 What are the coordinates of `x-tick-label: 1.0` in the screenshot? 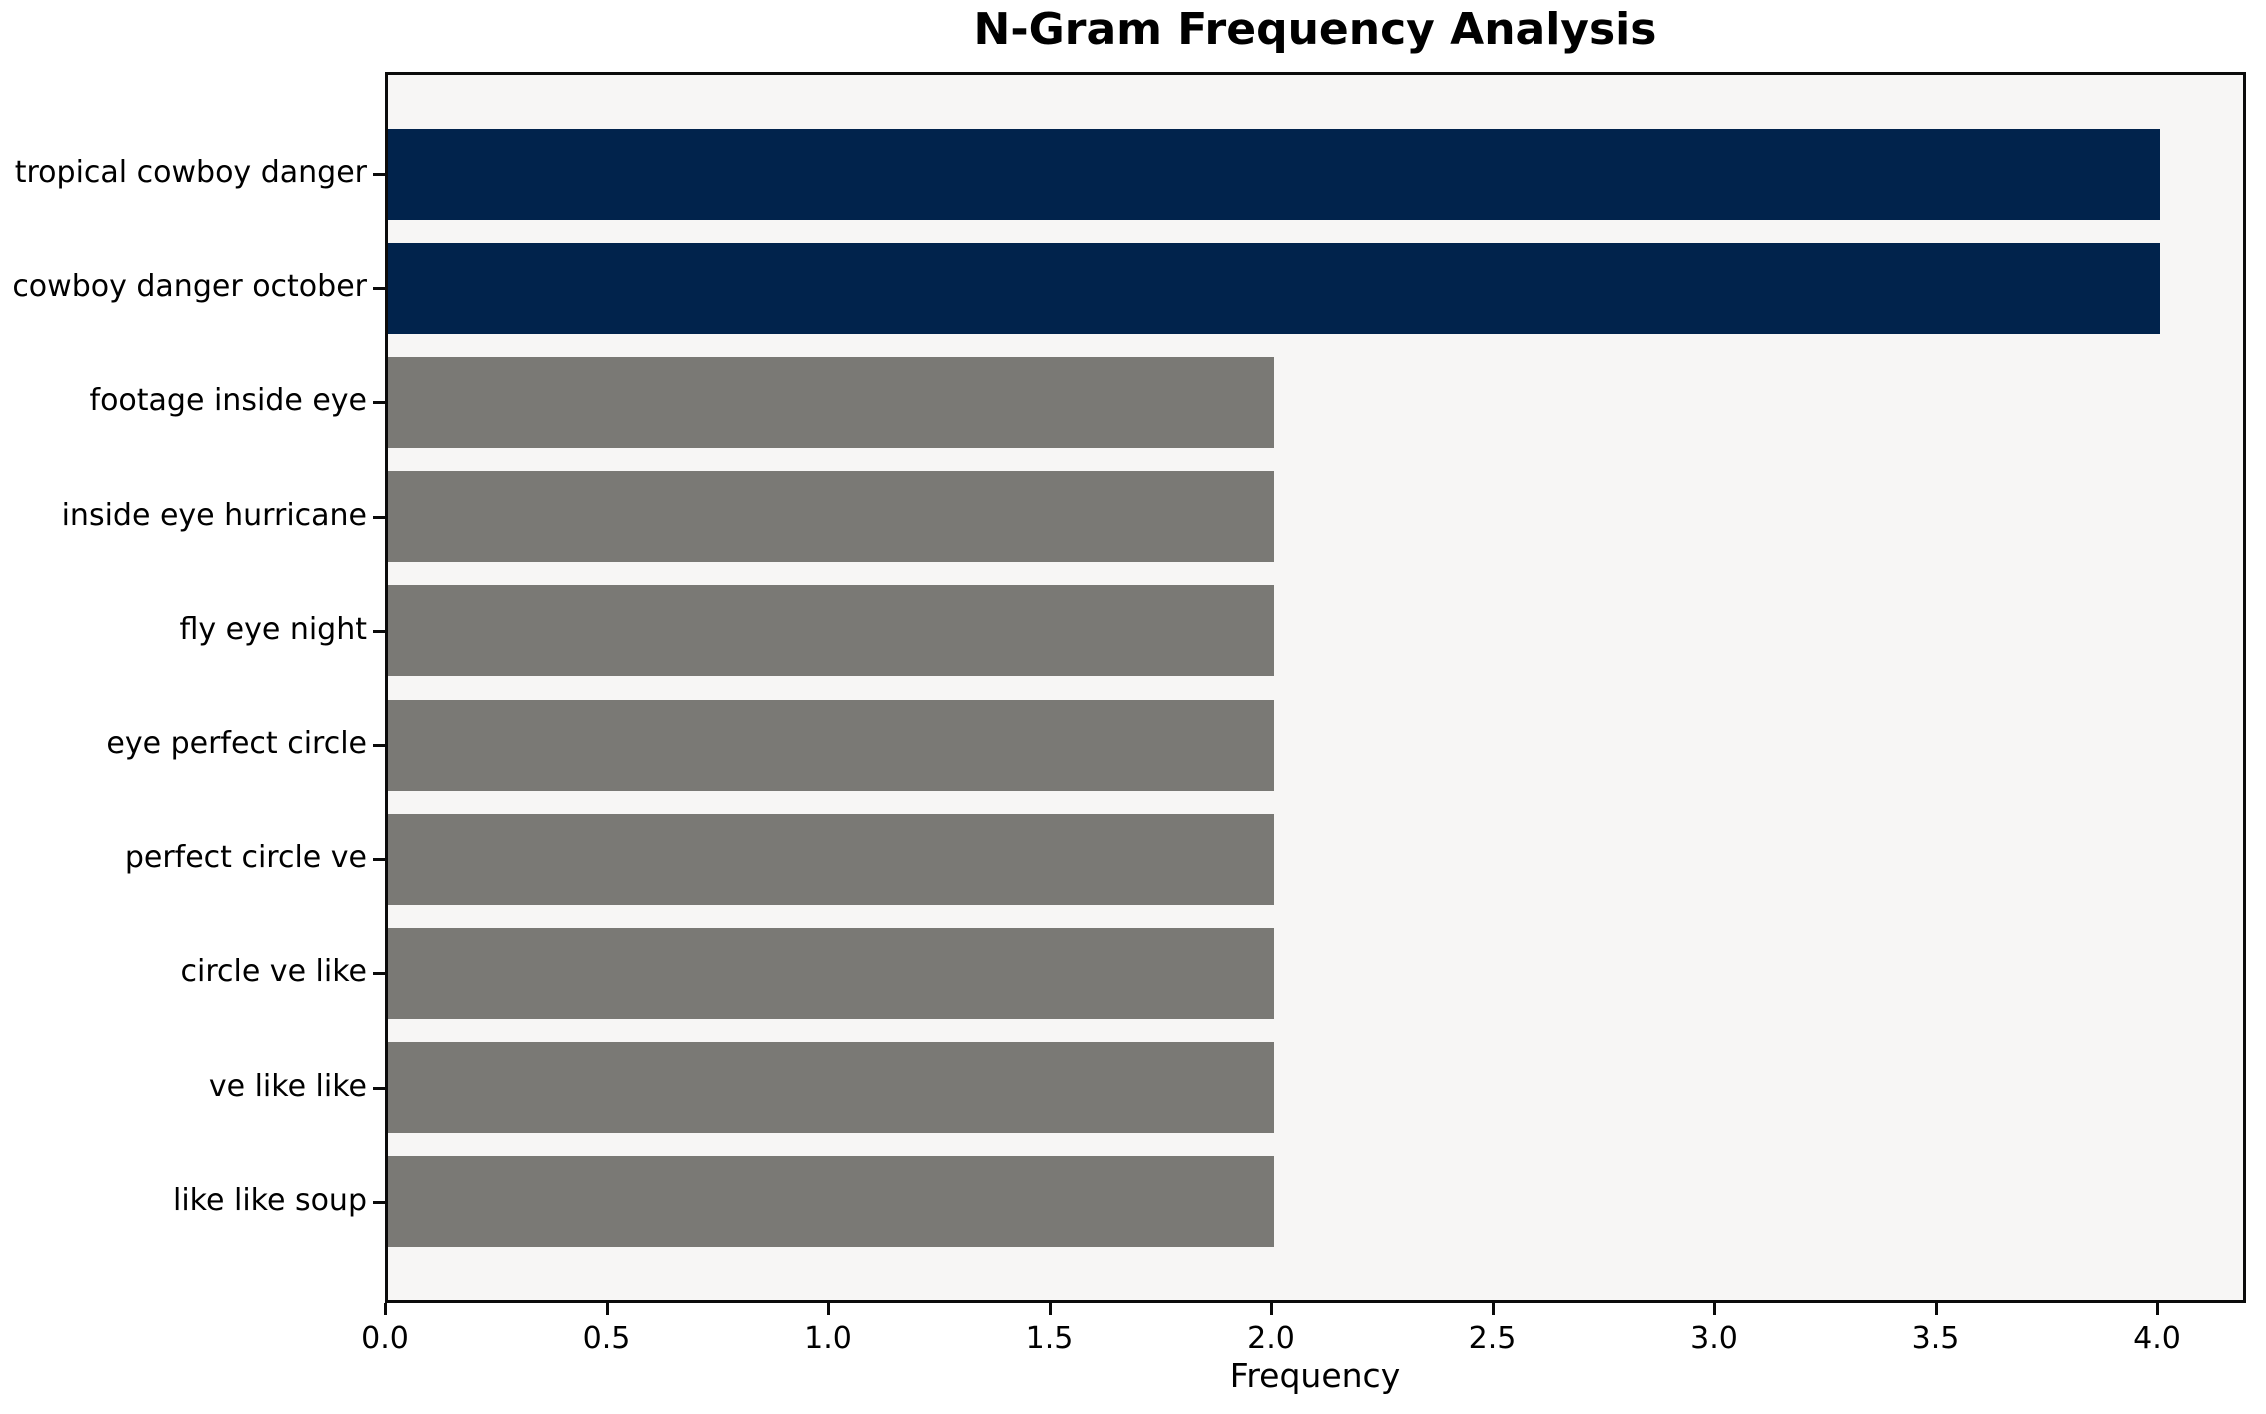 It's located at (828, 1338).